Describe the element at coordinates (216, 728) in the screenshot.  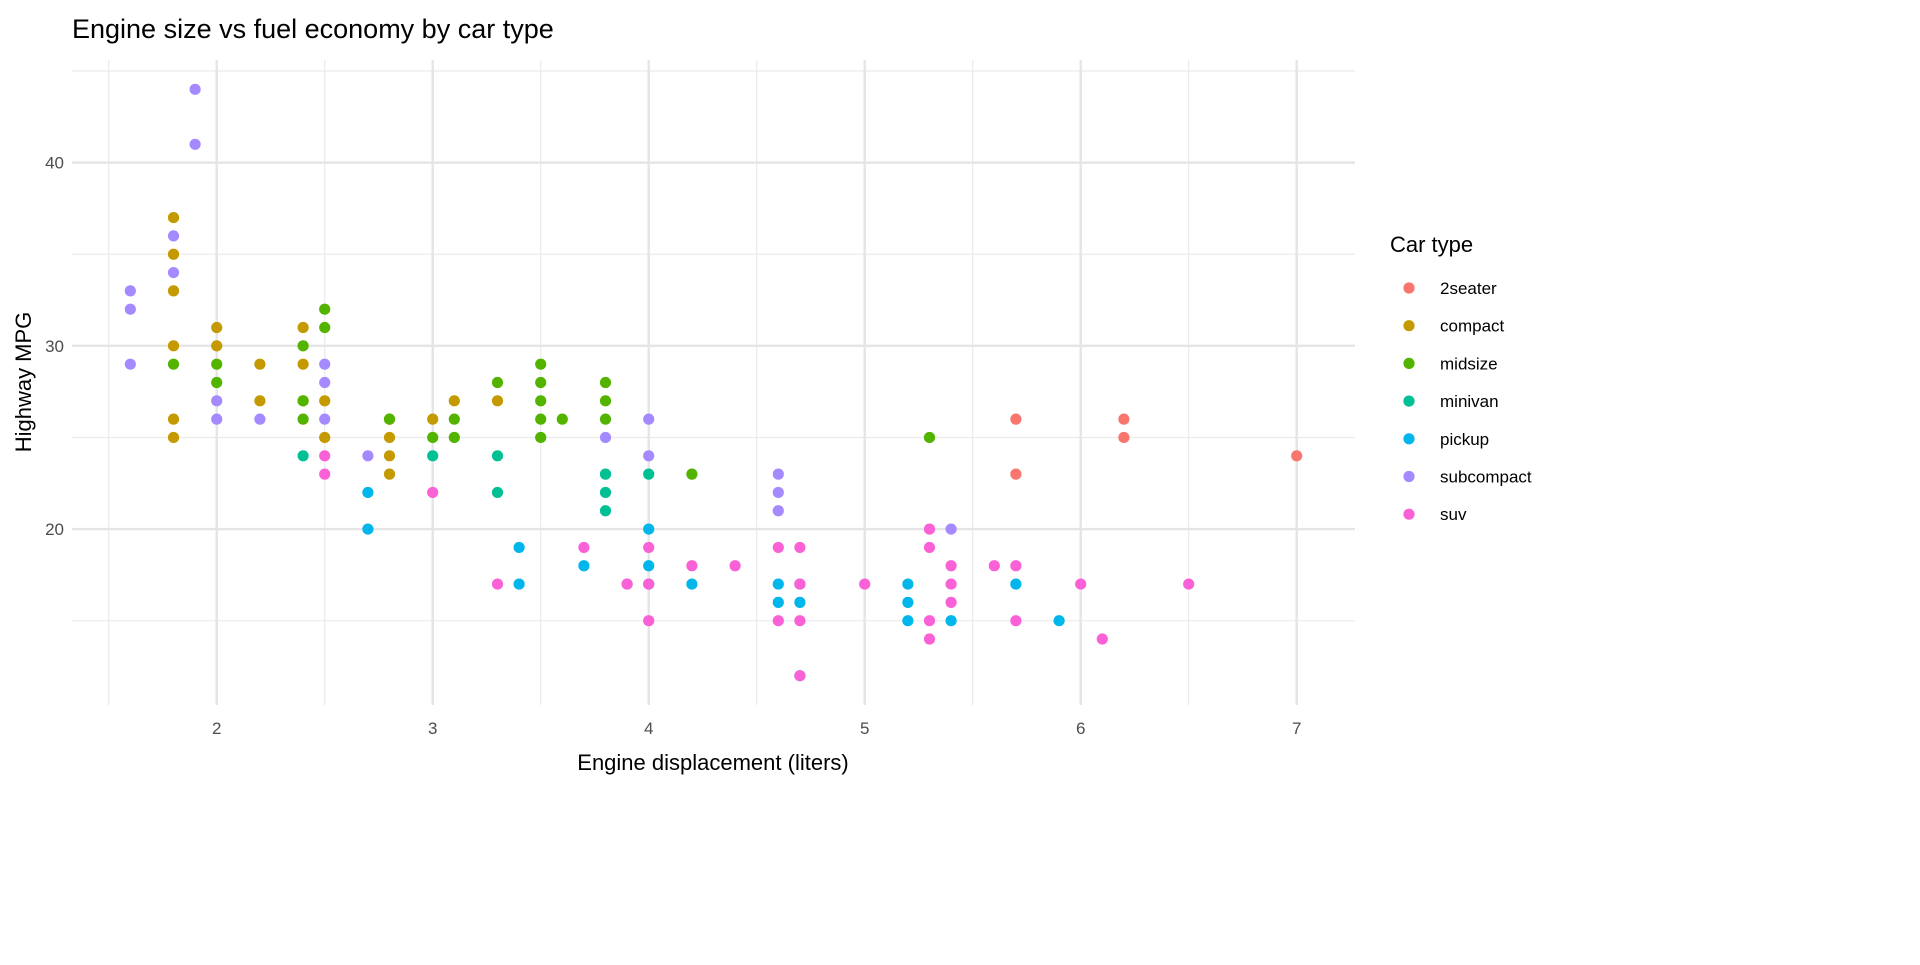
I see `x-tick-label: 2` at that location.